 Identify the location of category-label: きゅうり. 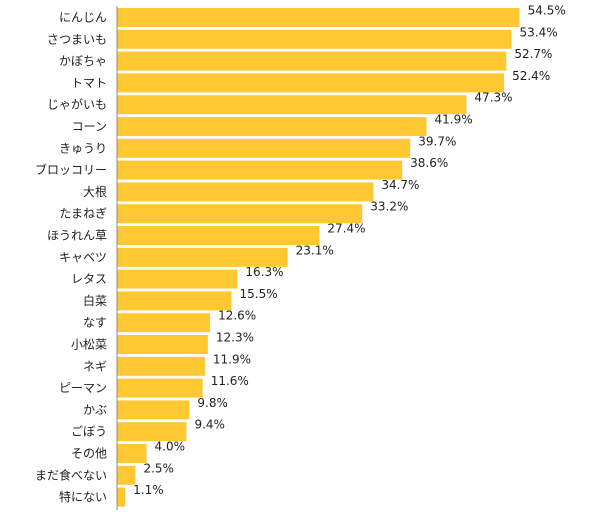
(83, 148).